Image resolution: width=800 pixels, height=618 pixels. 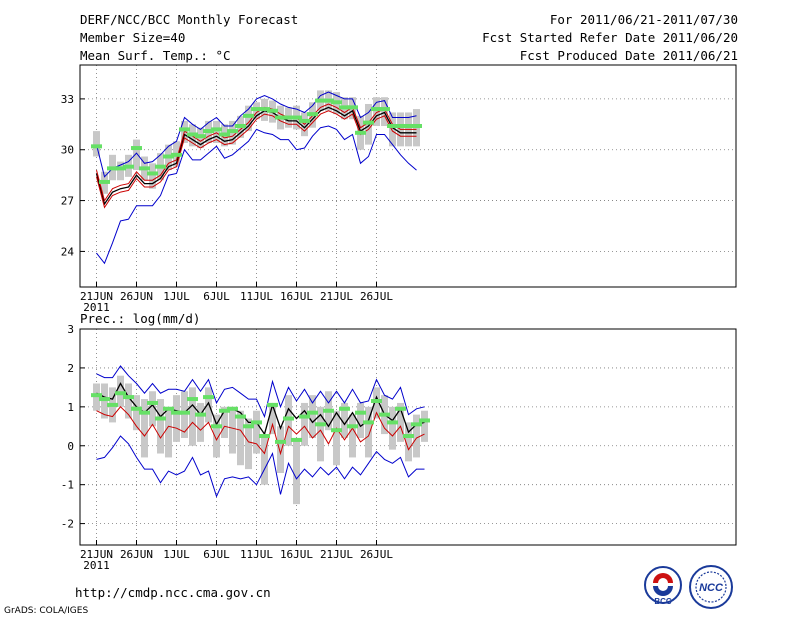 I want to click on series-lower-member, so click(x=260, y=431).